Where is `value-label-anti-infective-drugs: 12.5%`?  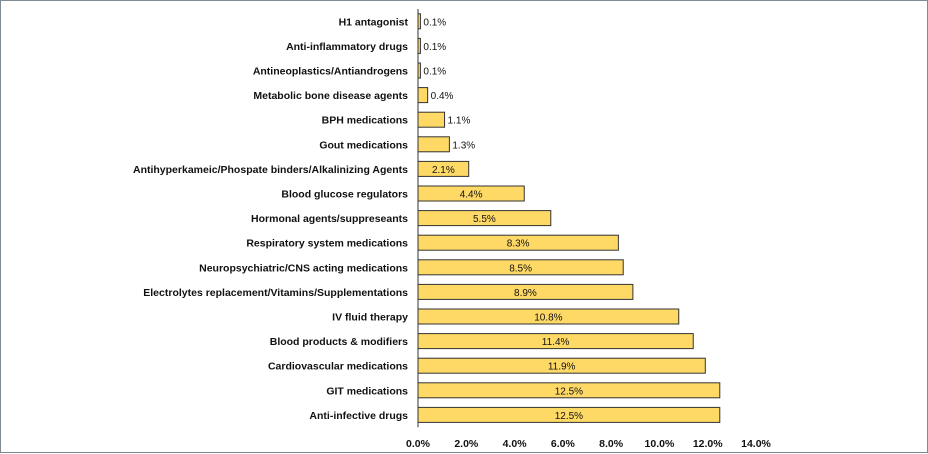
value-label-anti-infective-drugs: 12.5% is located at coordinates (569, 416).